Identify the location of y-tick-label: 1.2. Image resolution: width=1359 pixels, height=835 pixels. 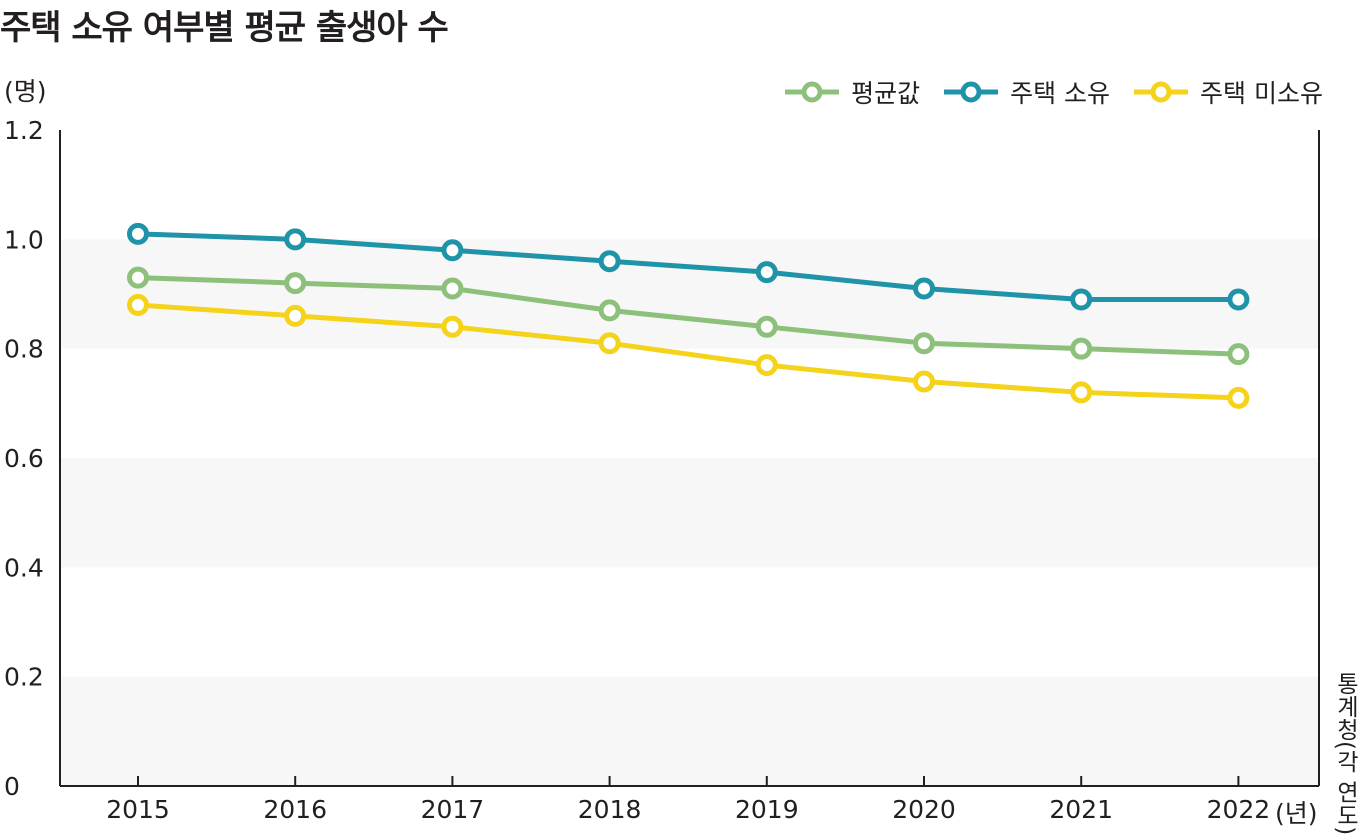
(24, 130).